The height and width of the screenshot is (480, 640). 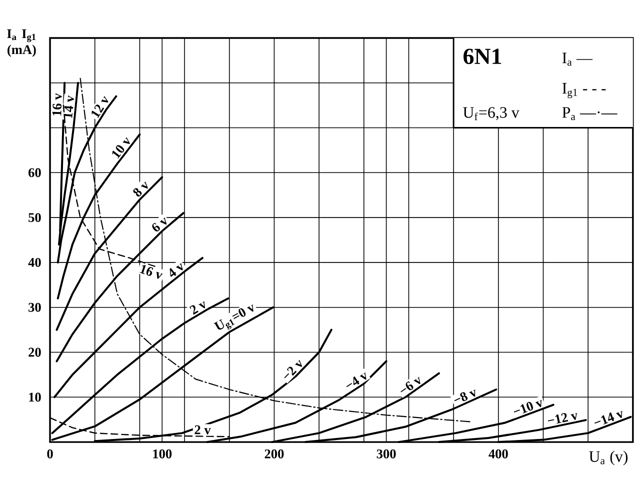 I want to click on series-label: 2 v, so click(x=202, y=429).